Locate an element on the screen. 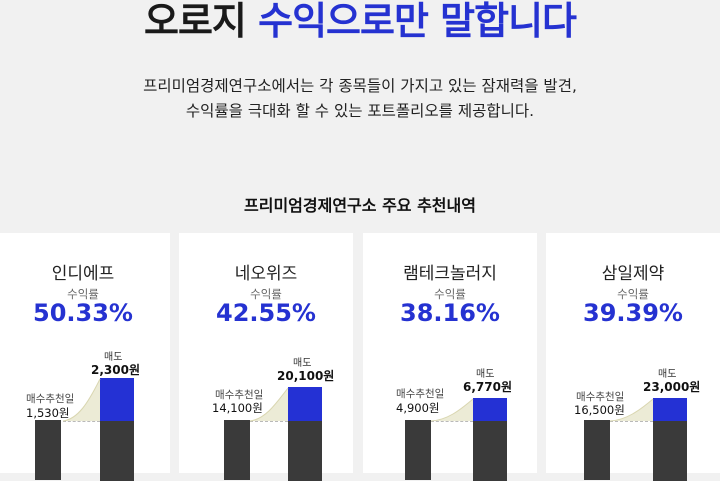 The image size is (720, 481). return-rate: 39.39% is located at coordinates (633, 313).